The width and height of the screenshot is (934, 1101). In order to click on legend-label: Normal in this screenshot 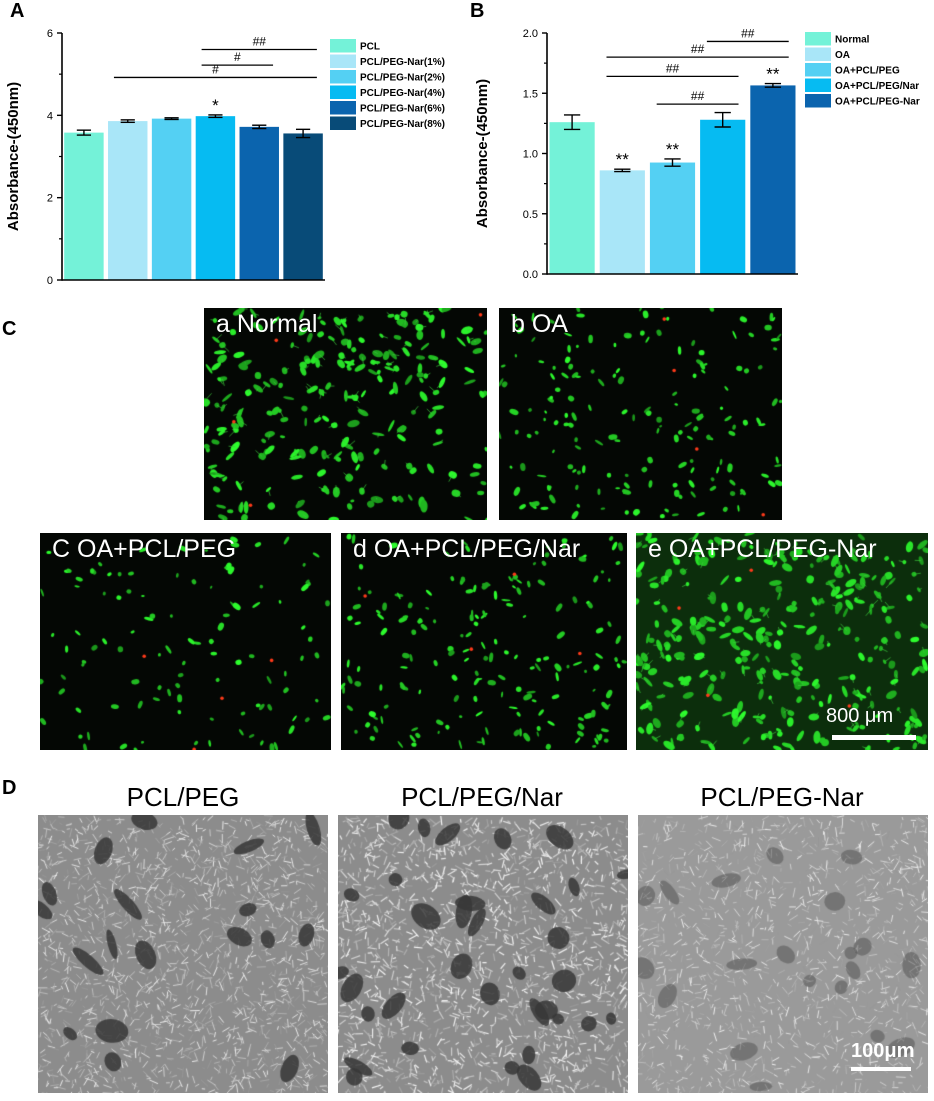, I will do `click(852, 40)`.